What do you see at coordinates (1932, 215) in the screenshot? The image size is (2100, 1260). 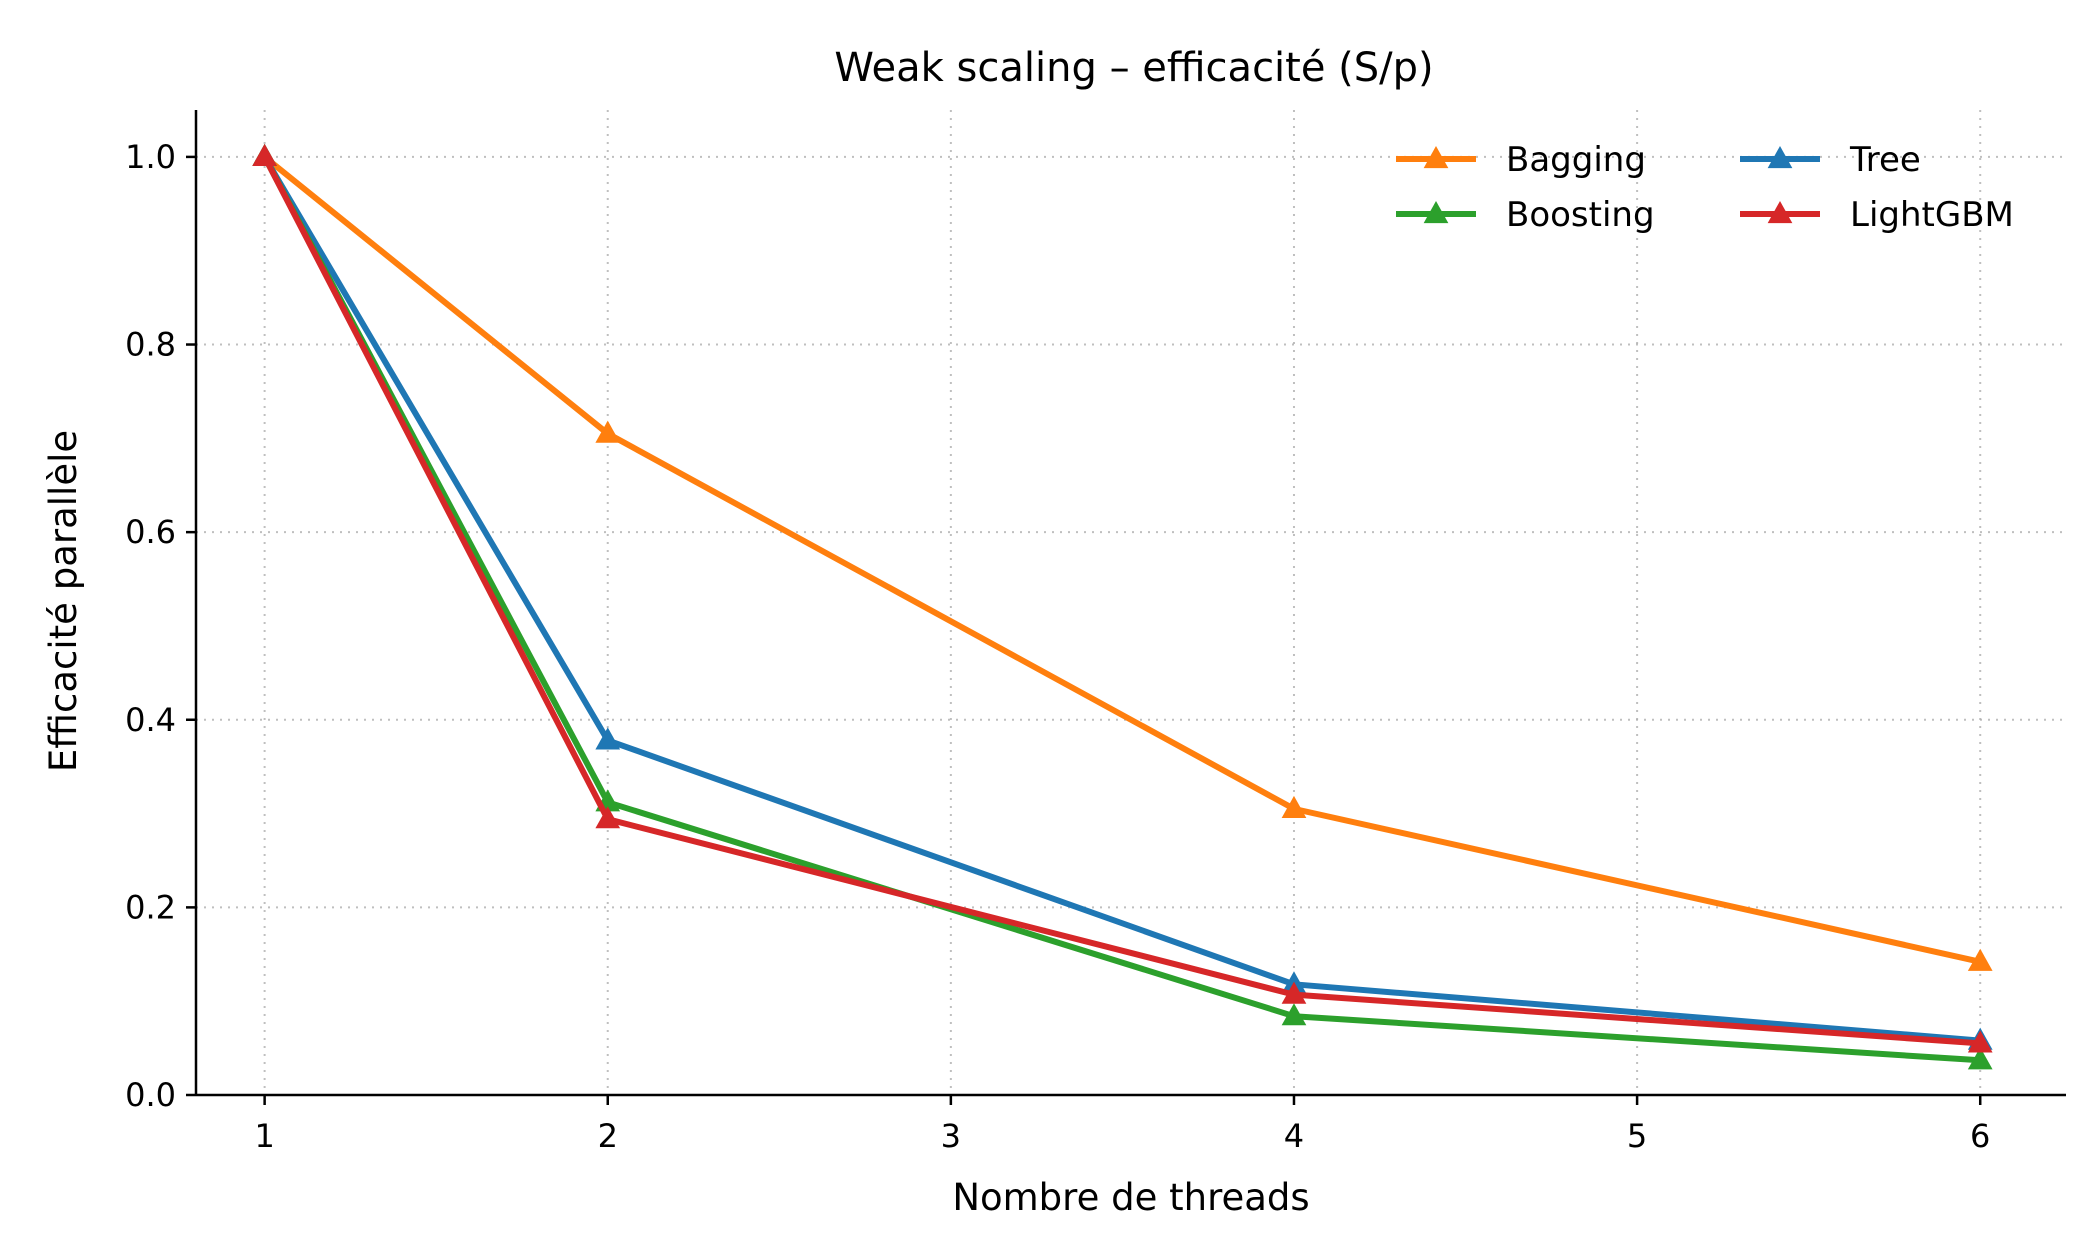 I see `legend-label: LightGBM` at bounding box center [1932, 215].